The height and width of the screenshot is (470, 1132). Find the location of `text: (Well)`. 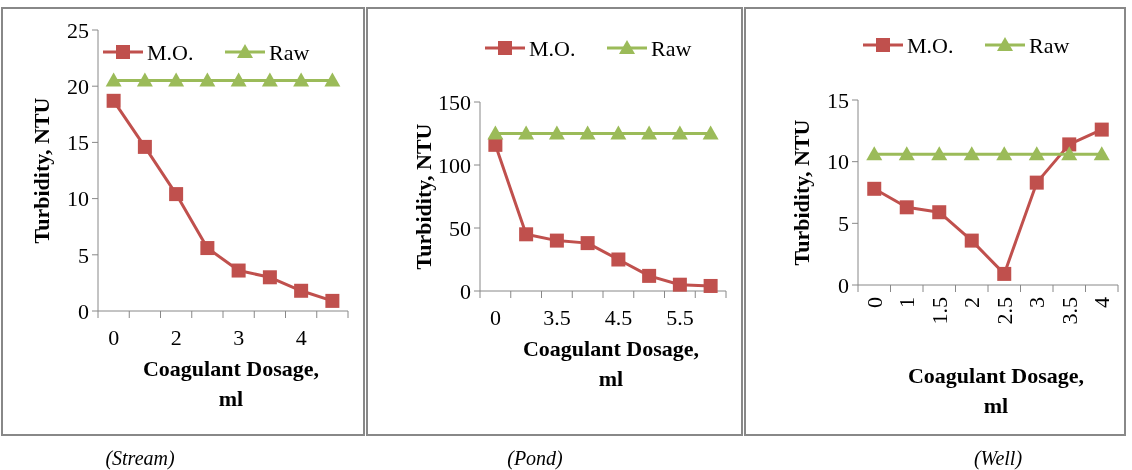

text: (Well) is located at coordinates (998, 458).